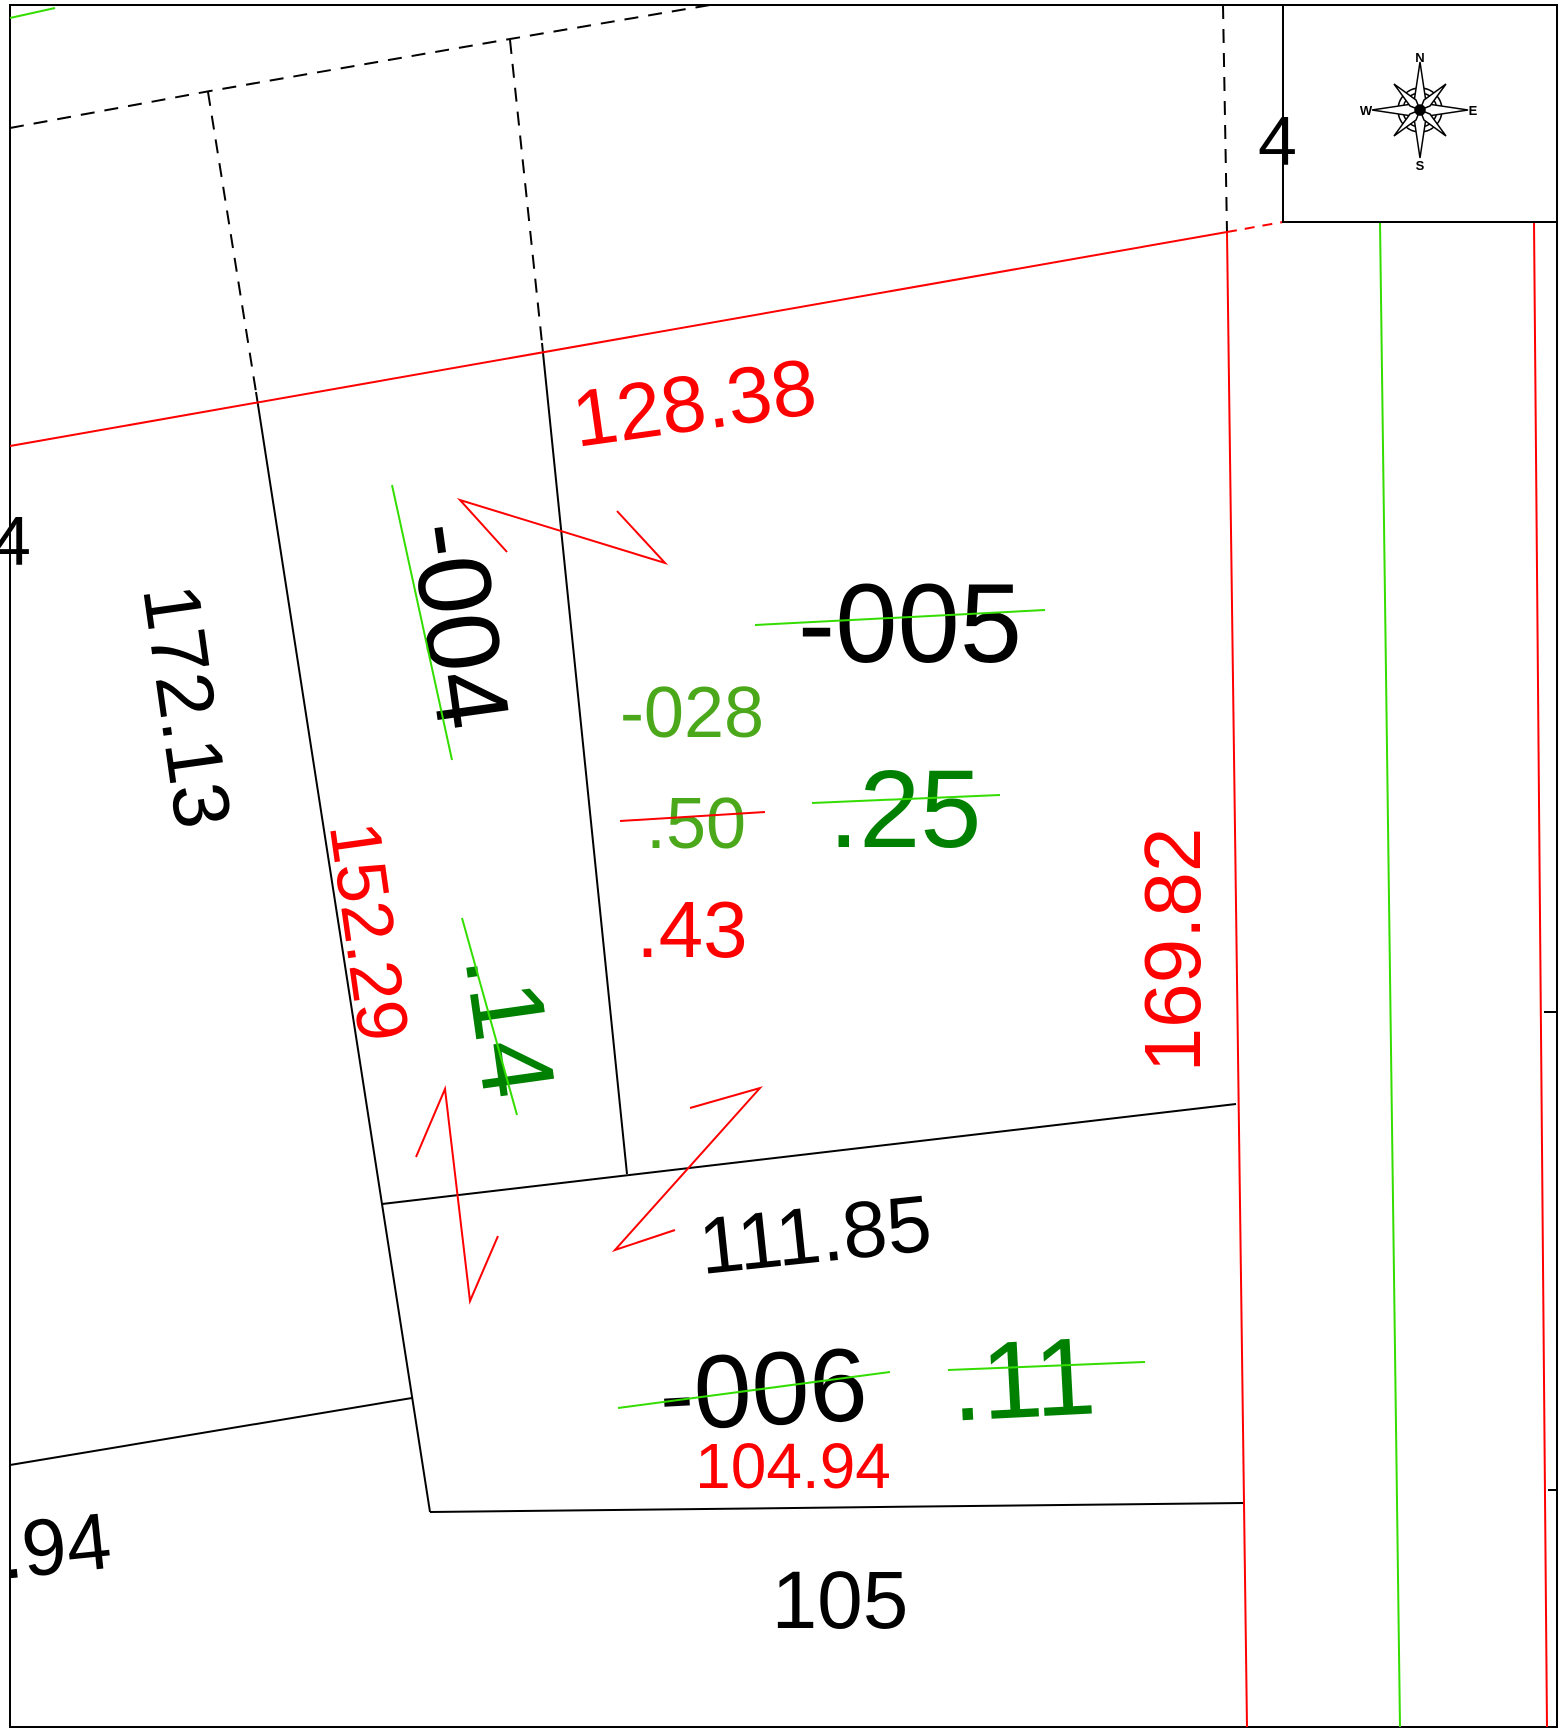  Describe the element at coordinates (1420, 113) in the screenshot. I see `compass-rose: N S E W` at that location.